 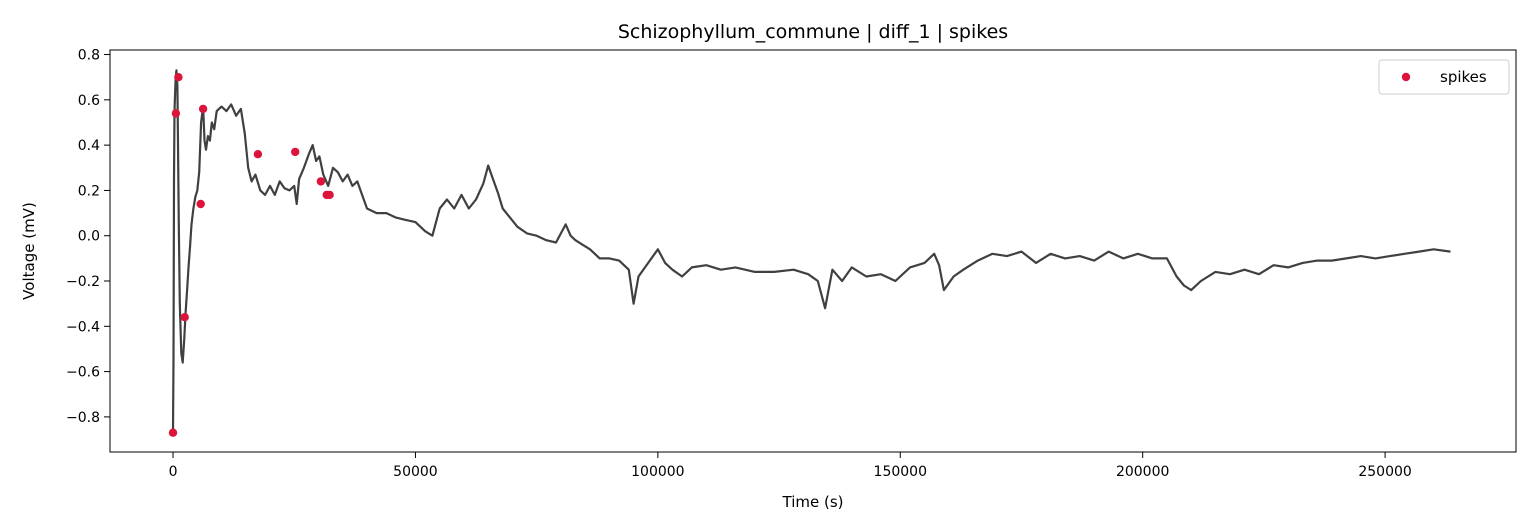 I want to click on spikes-layer, so click(x=251, y=255).